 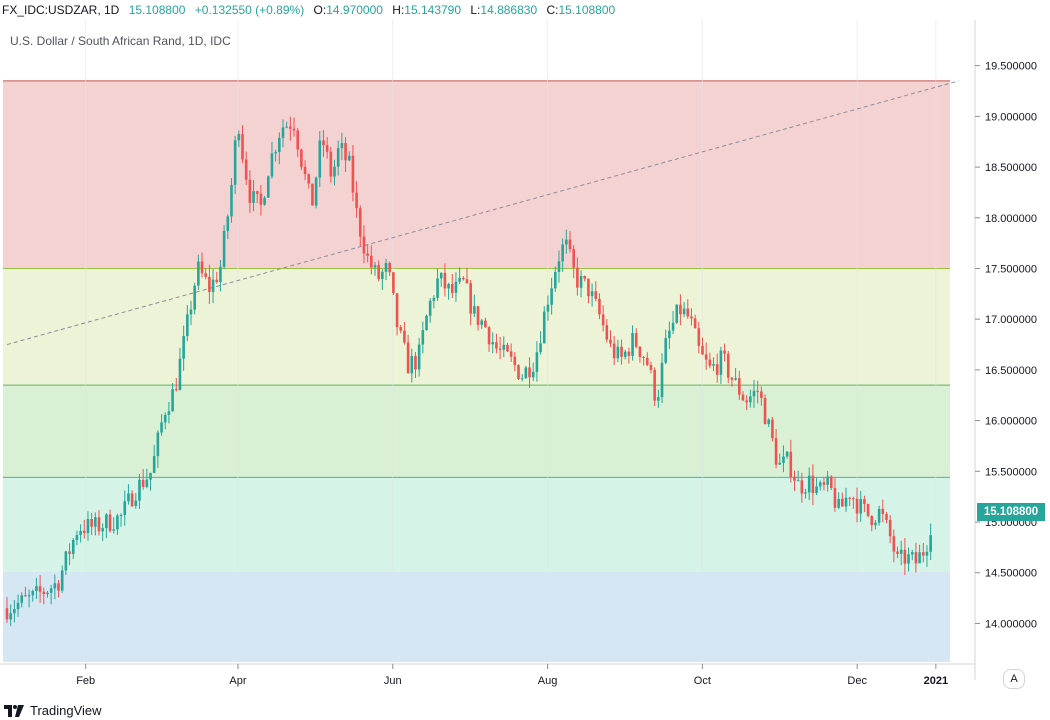 What do you see at coordinates (237, 681) in the screenshot?
I see `time-tick-label: Apr` at bounding box center [237, 681].